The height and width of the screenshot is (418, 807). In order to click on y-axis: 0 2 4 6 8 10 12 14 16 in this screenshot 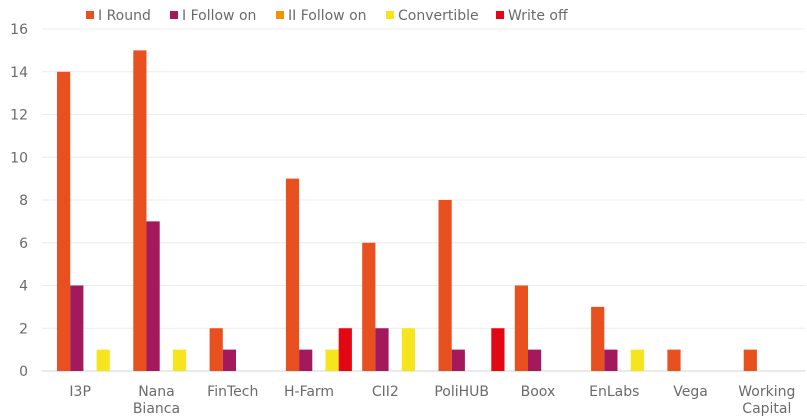, I will do `click(19, 201)`.